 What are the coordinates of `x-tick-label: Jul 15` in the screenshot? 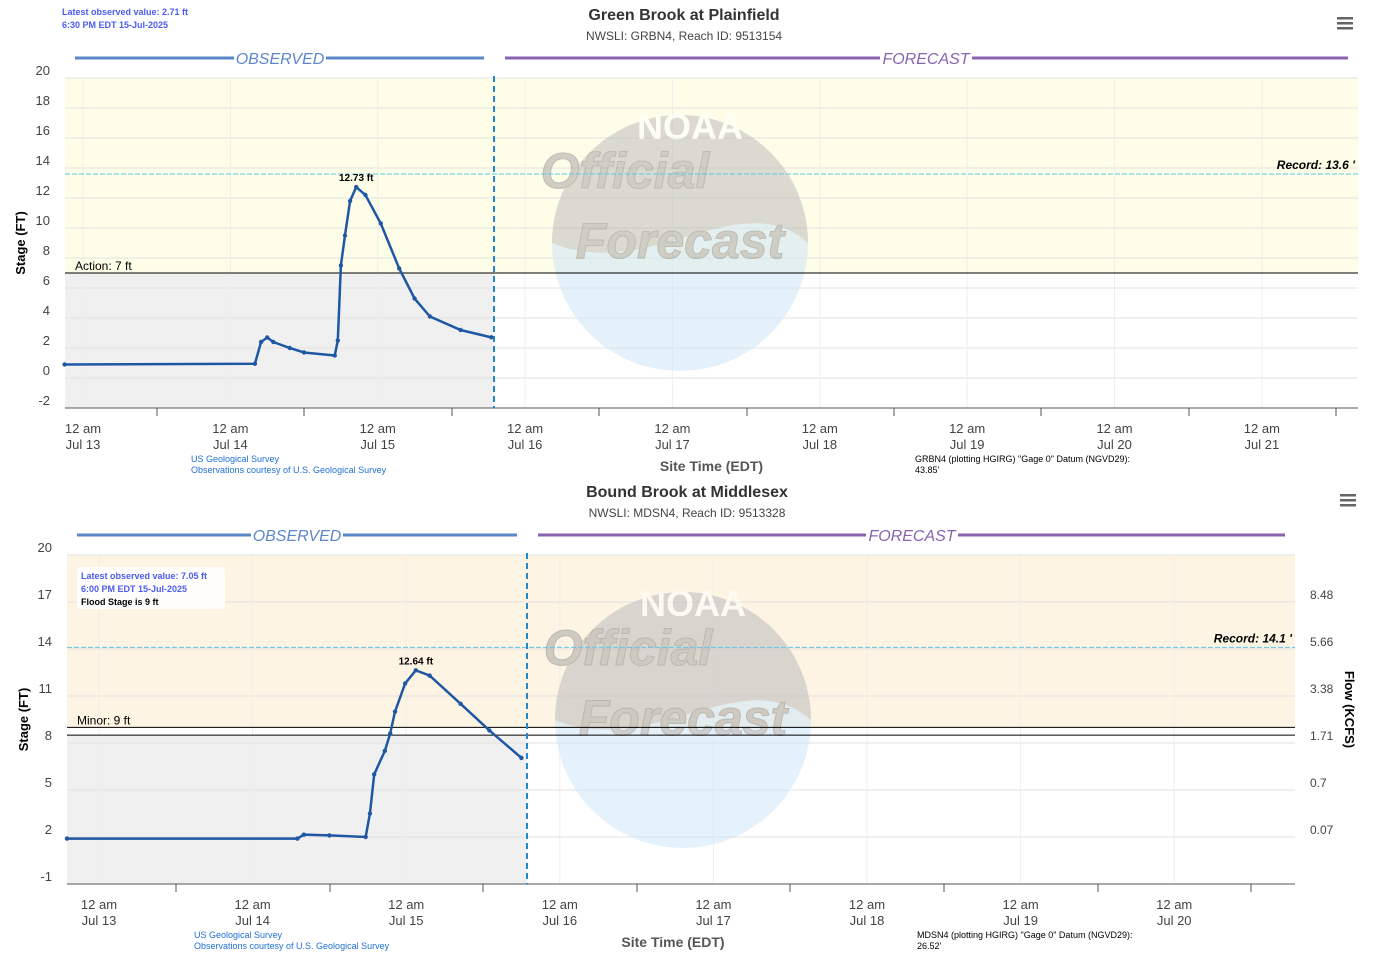 It's located at (406, 920).